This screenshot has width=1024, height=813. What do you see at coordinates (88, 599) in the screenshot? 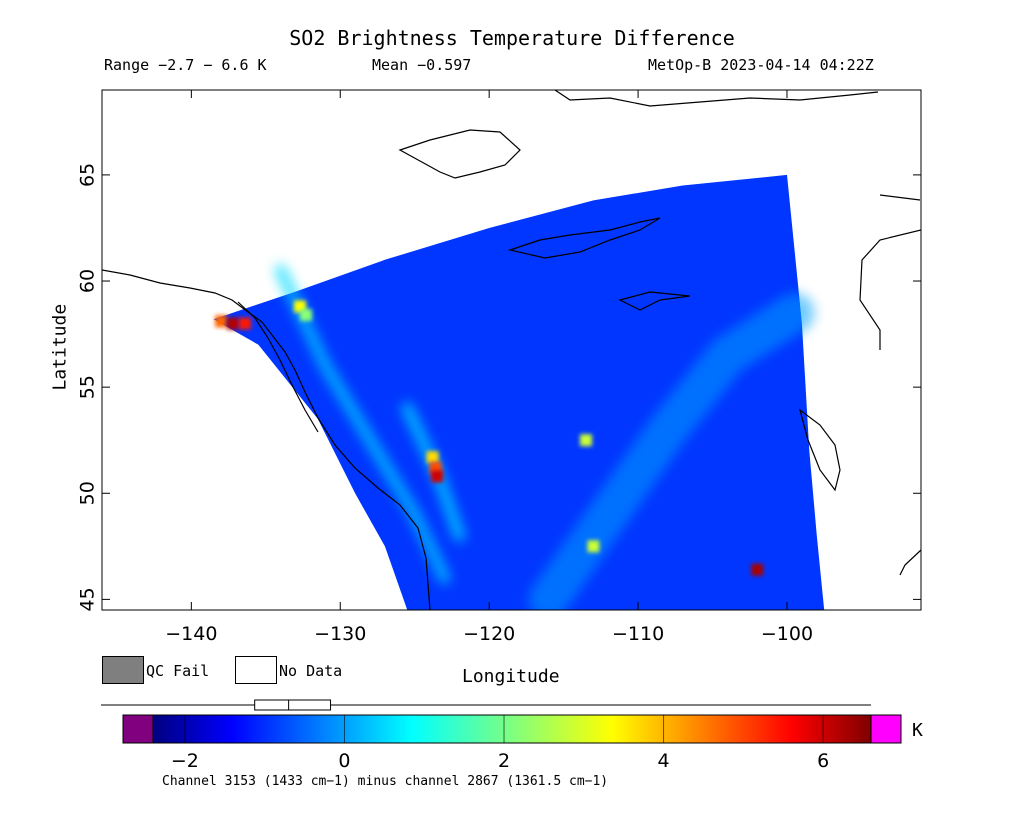
I see `y-tick-label: 45` at bounding box center [88, 599].